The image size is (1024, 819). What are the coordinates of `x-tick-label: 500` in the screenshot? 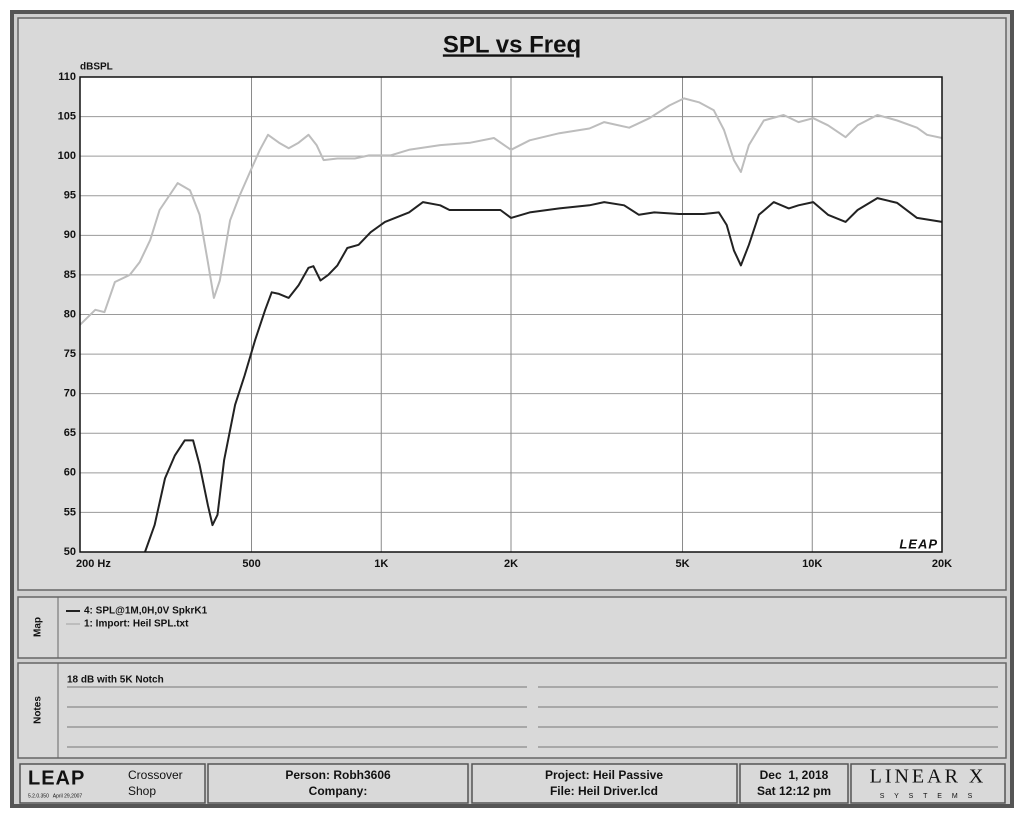 It's located at (251, 564).